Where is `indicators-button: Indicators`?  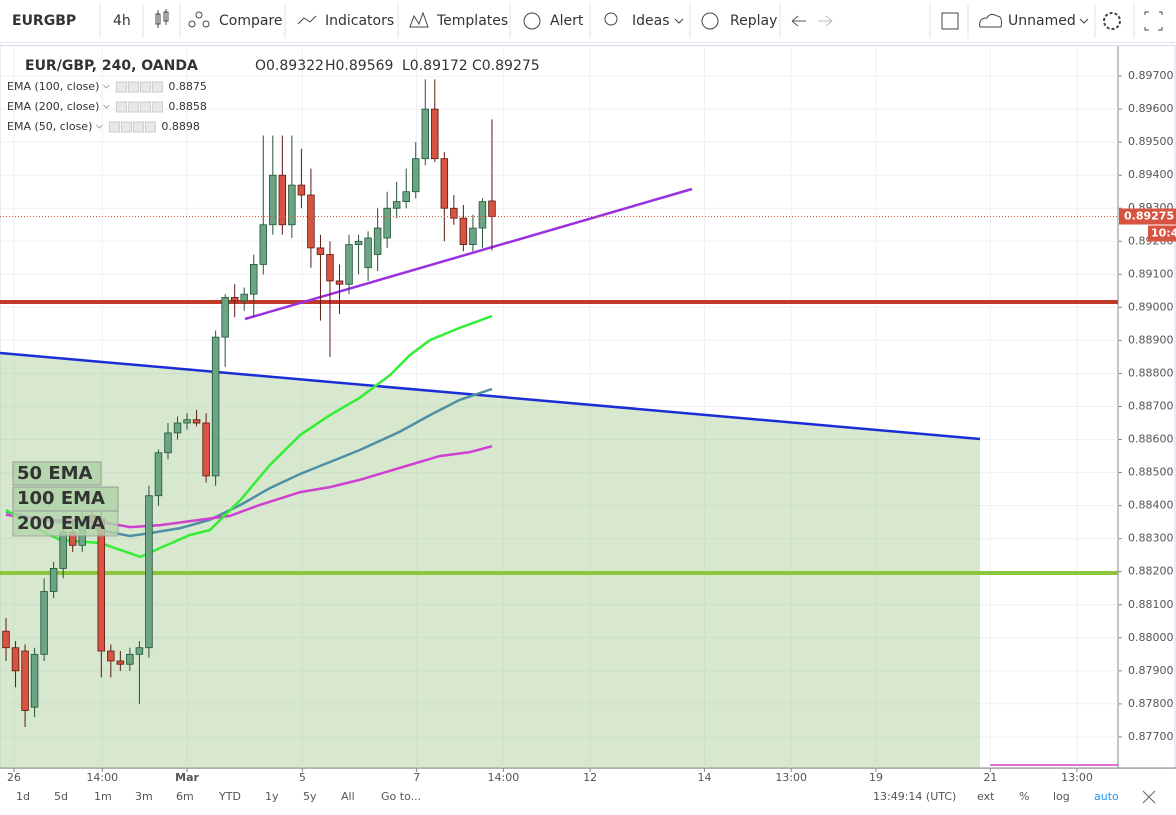 indicators-button: Indicators is located at coordinates (359, 21).